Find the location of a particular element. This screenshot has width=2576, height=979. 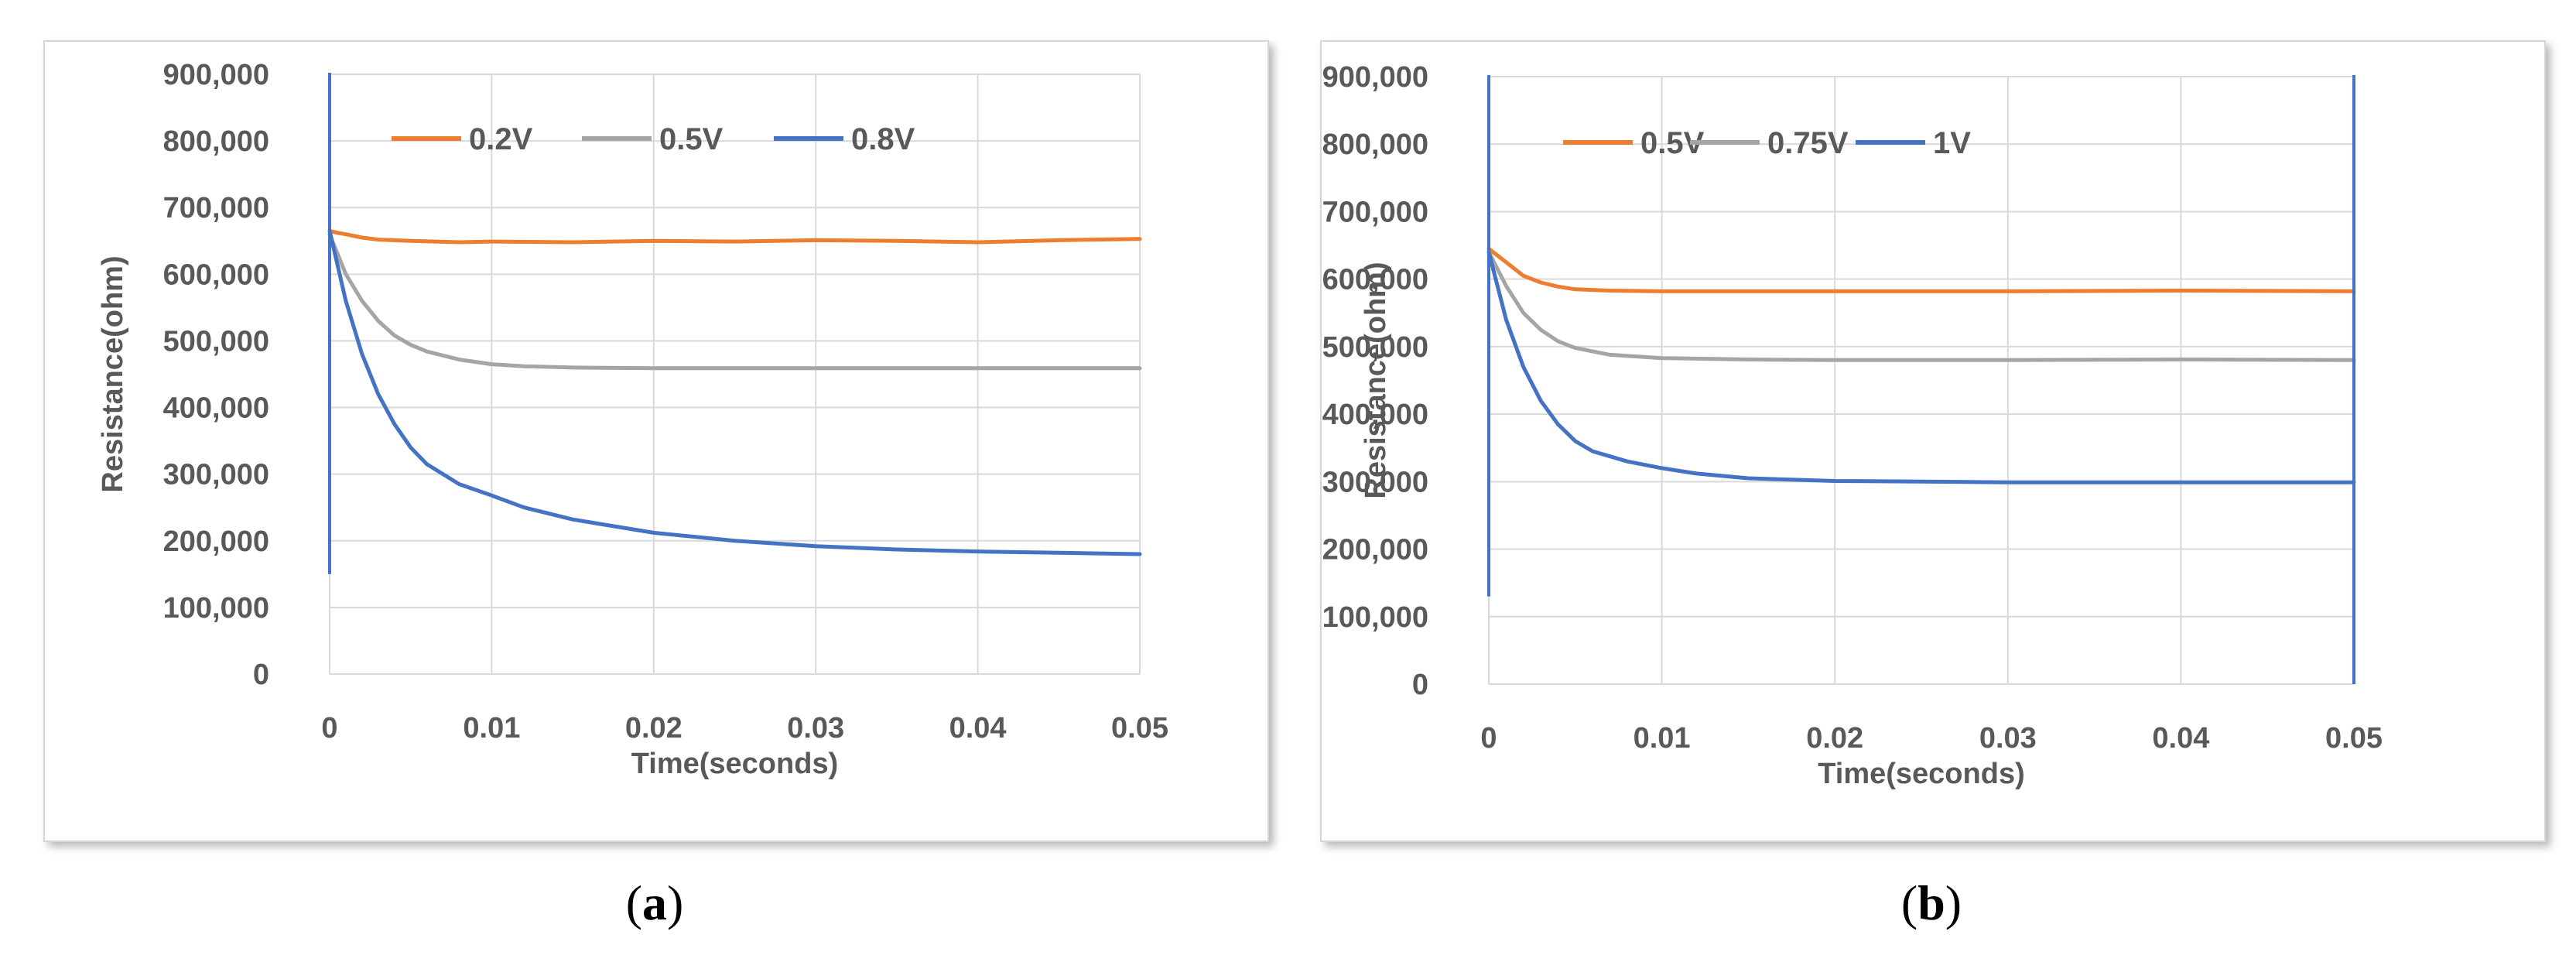

chart-a-xlabel: Time(seconds) is located at coordinates (735, 764).